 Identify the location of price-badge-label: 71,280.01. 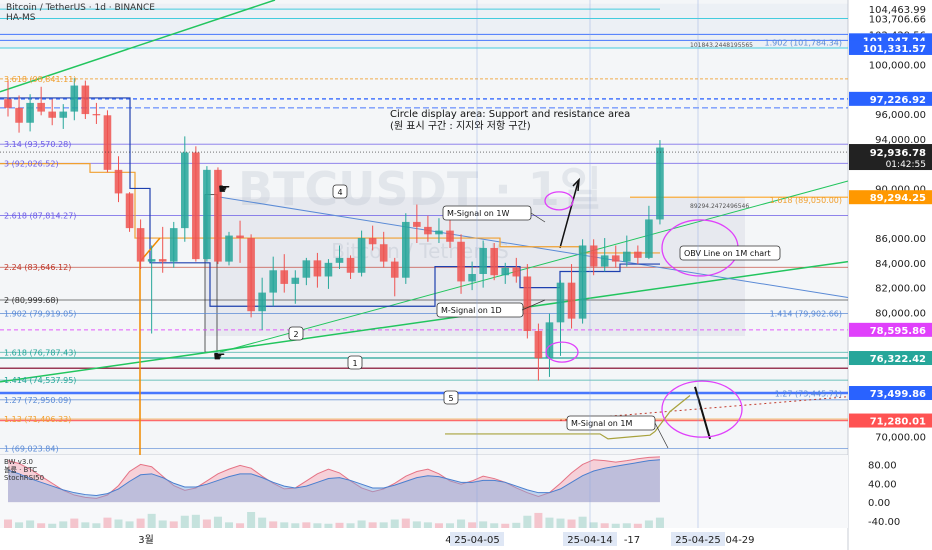
(898, 422).